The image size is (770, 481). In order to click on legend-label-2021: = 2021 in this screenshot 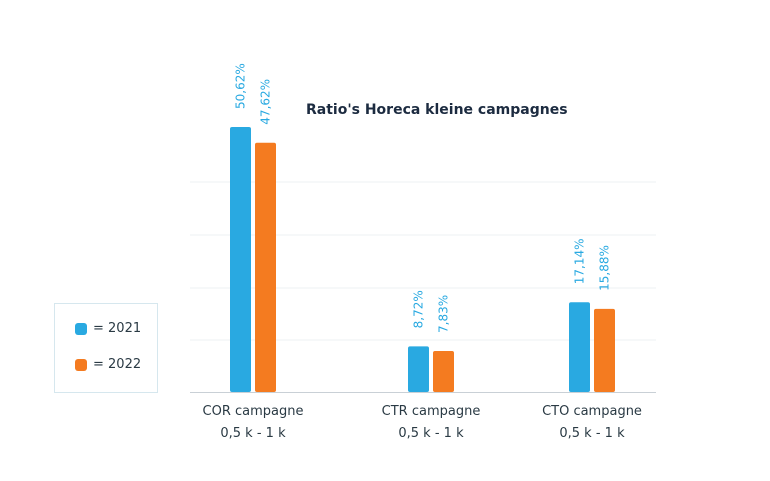, I will do `click(117, 328)`.